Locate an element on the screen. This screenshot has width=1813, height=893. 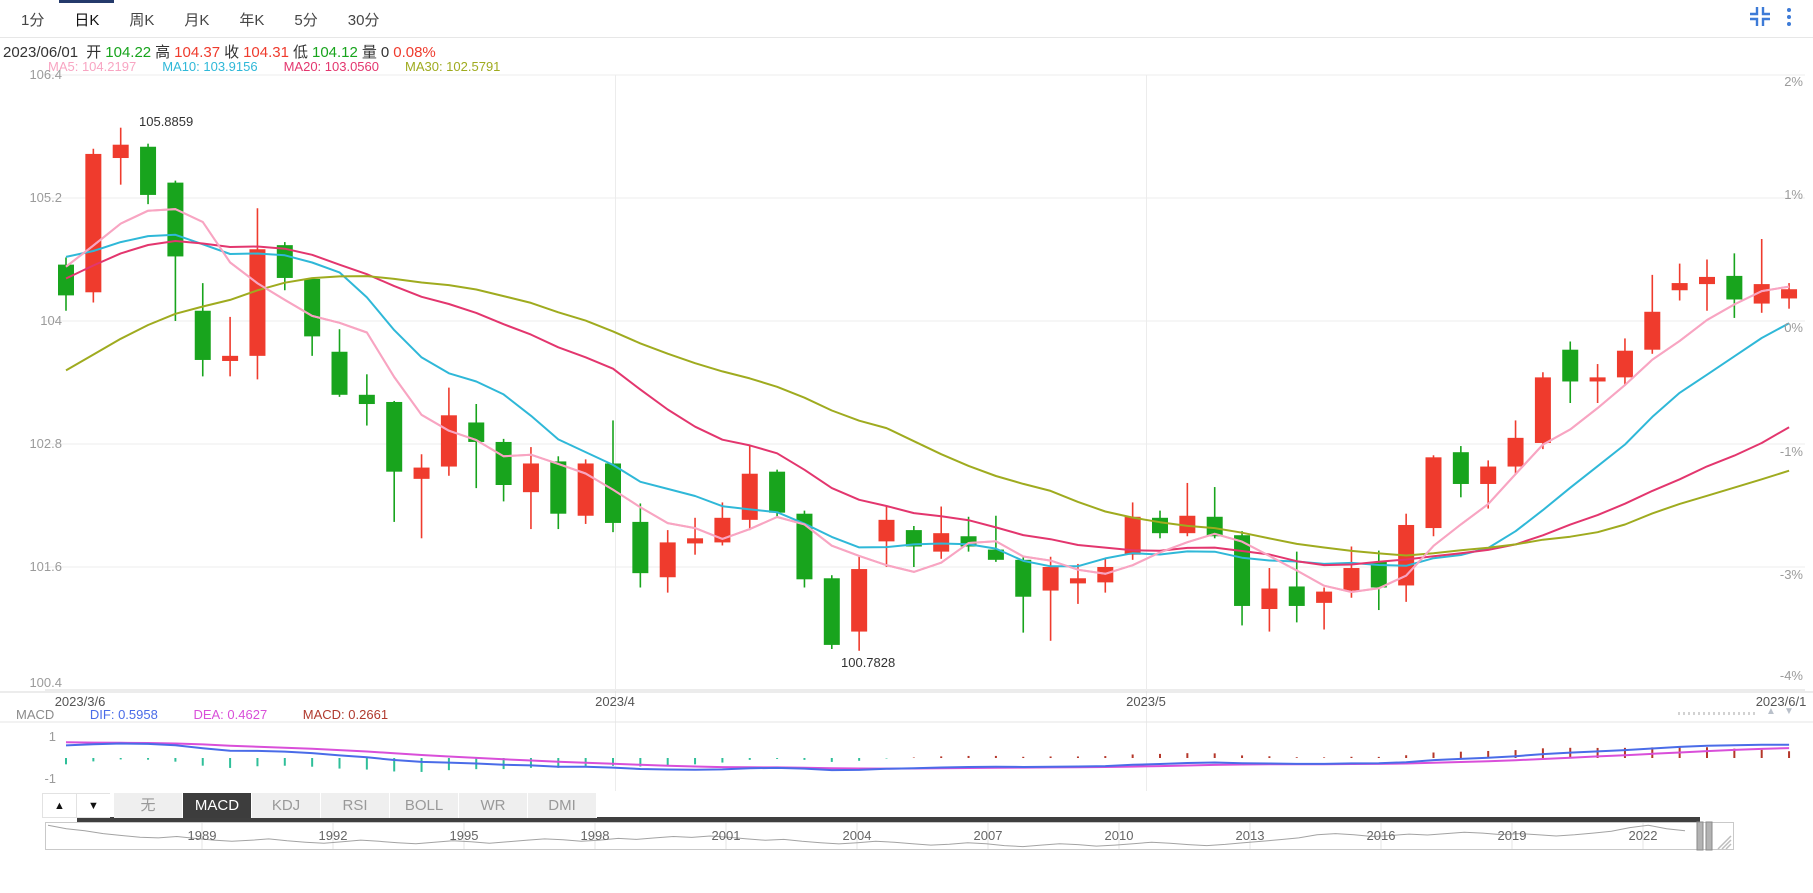
field-label: 高 is located at coordinates (163, 52).